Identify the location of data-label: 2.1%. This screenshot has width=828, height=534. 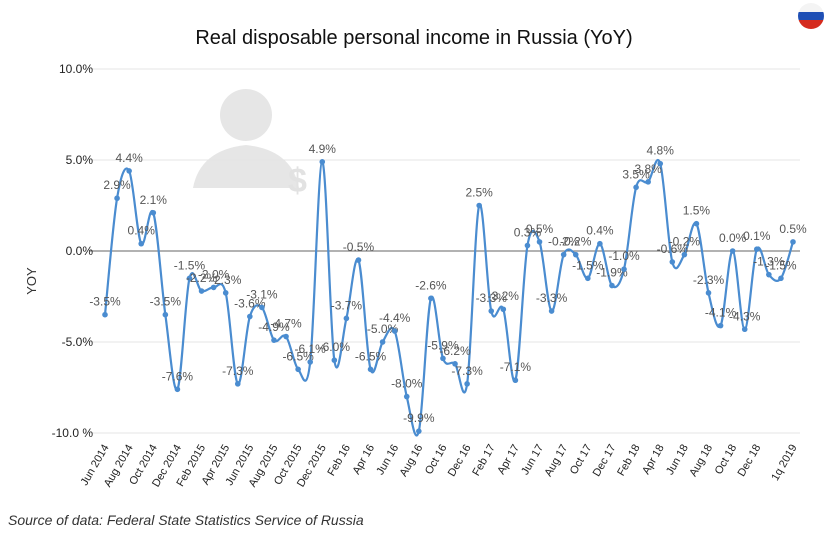
(154, 200).